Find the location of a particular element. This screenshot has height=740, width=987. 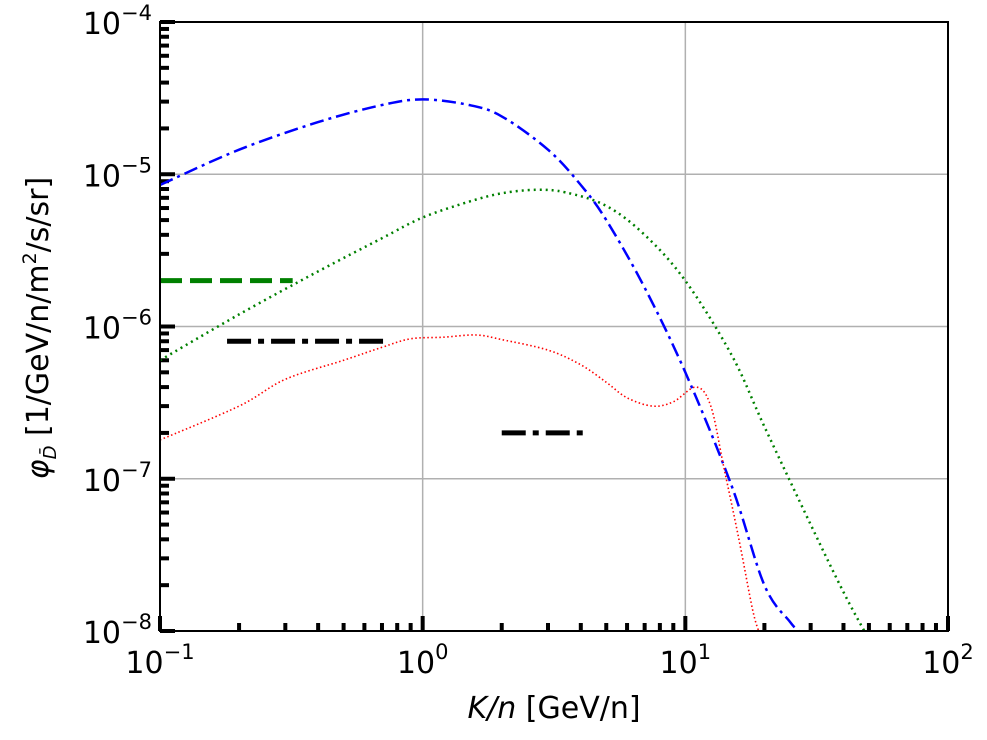

y-tick-exp: −5 is located at coordinates (136, 165).